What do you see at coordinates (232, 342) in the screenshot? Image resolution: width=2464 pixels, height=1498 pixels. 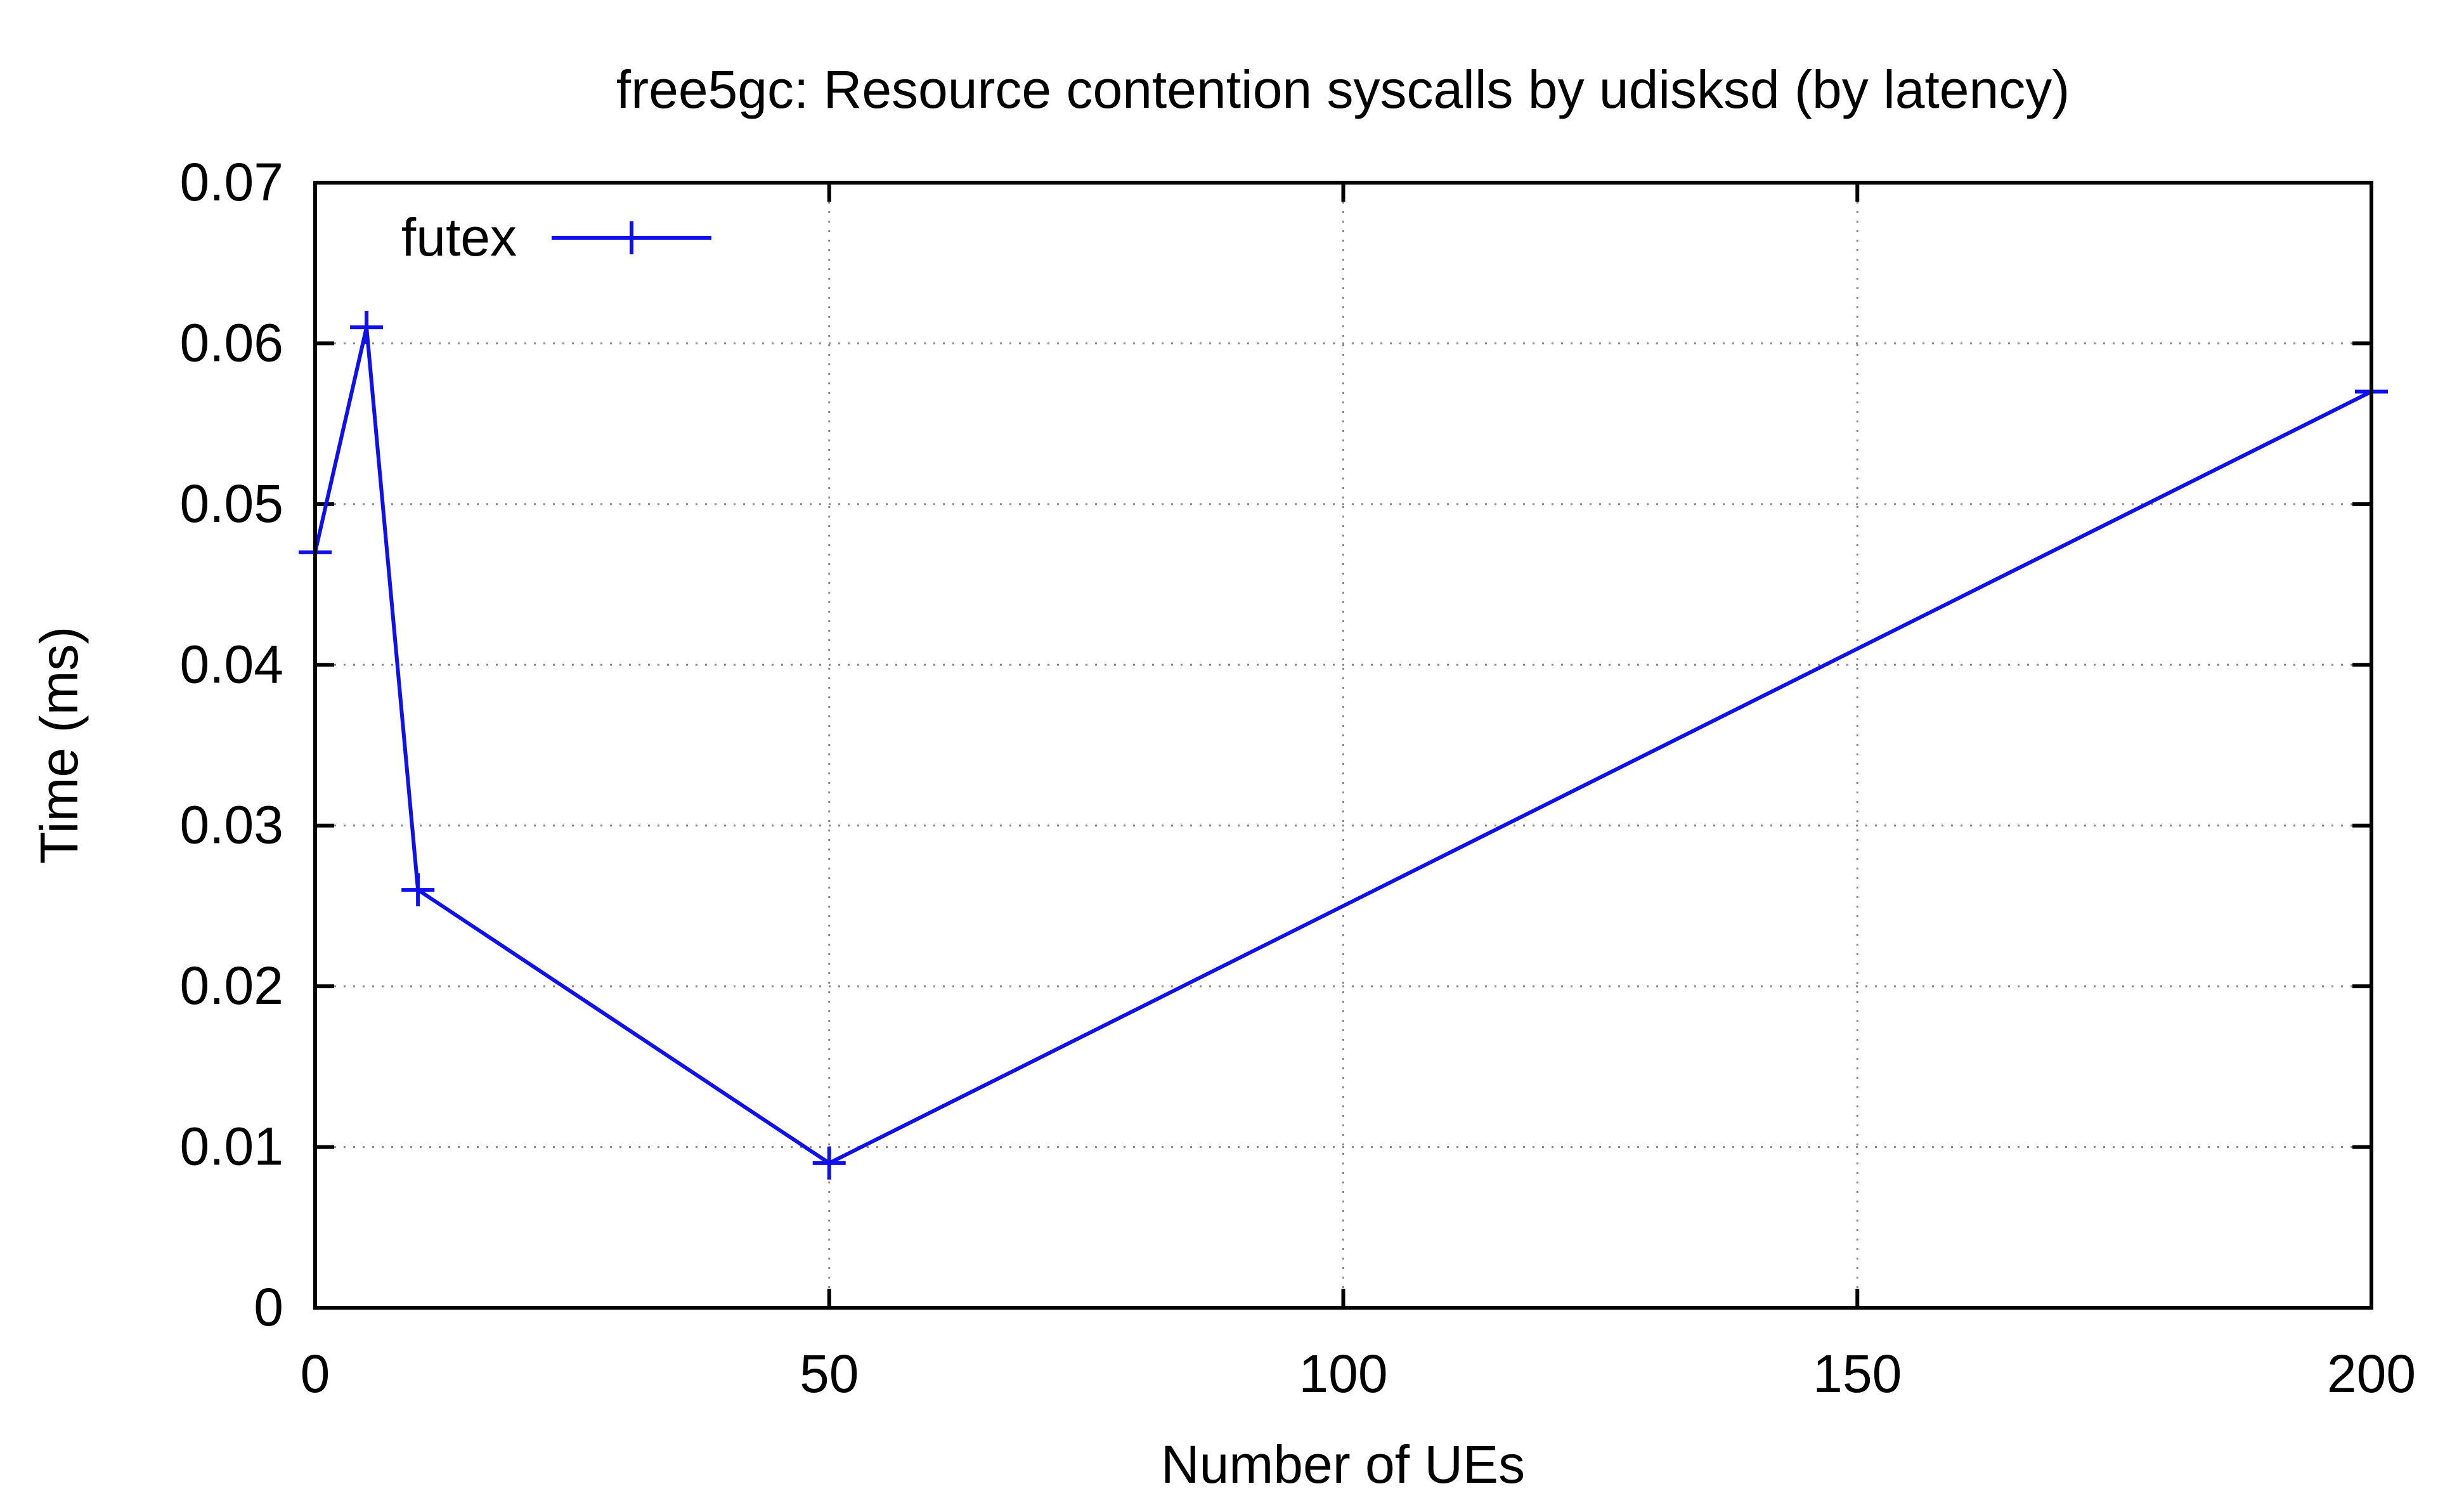 I see `y-tick-label: 0.06` at bounding box center [232, 342].